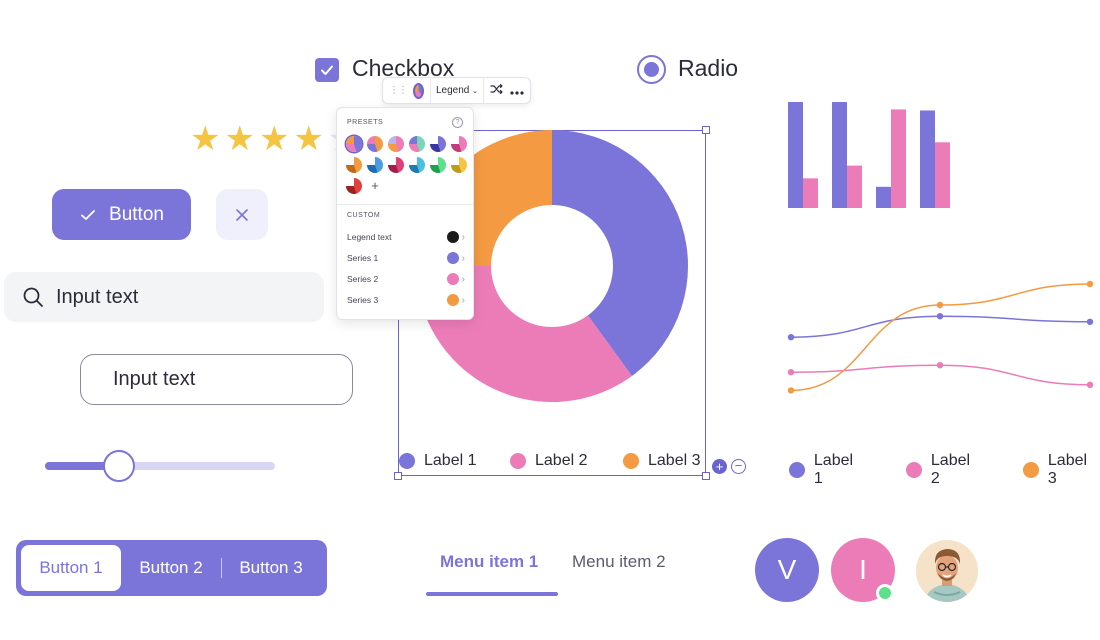 This screenshot has height=640, width=1100. Describe the element at coordinates (619, 561) in the screenshot. I see `menu-item-2: Menu item 2` at that location.